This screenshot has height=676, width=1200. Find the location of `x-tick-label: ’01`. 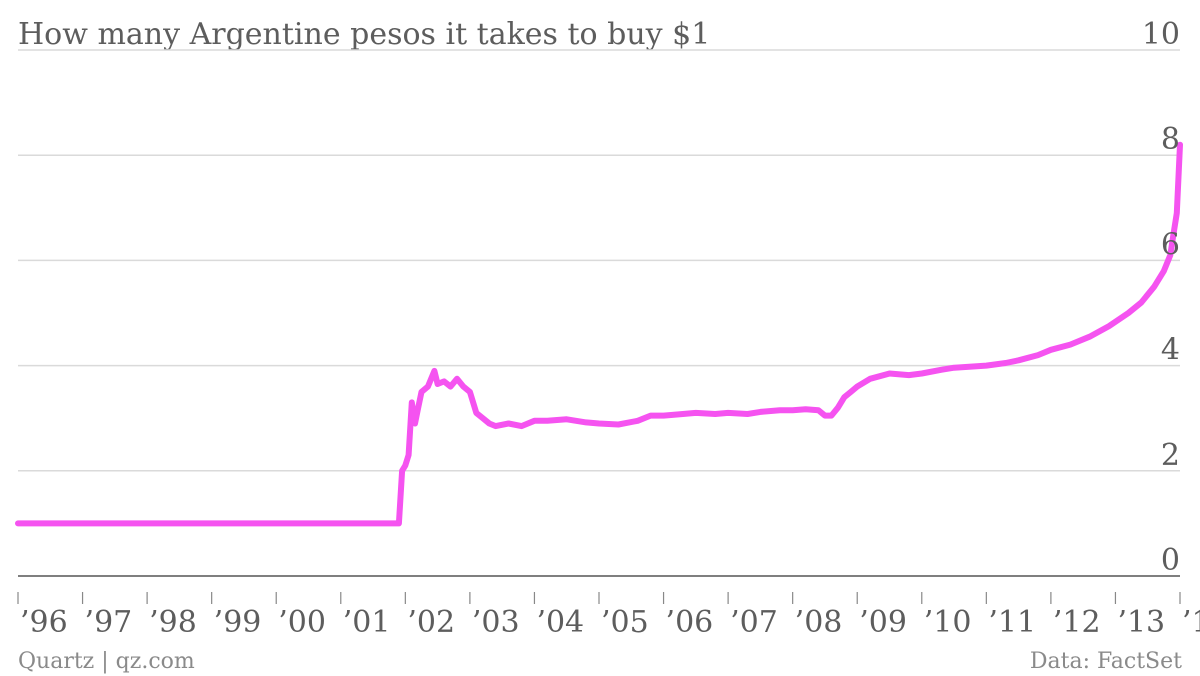

x-tick-label: ’01 is located at coordinates (367, 622).